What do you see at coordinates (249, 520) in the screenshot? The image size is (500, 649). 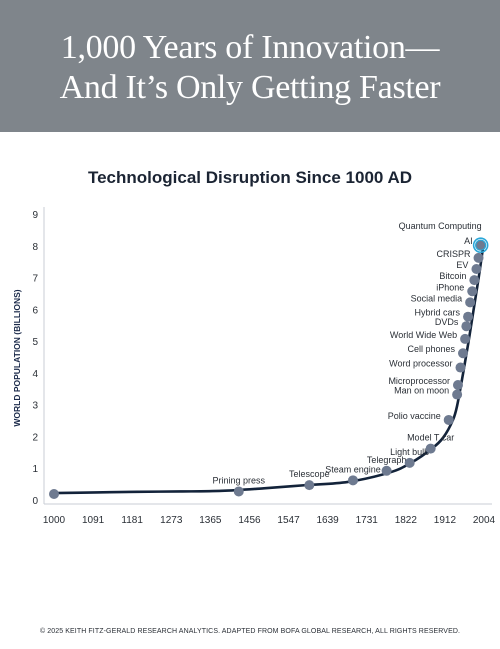 I see `x-tick-label: 1456` at bounding box center [249, 520].